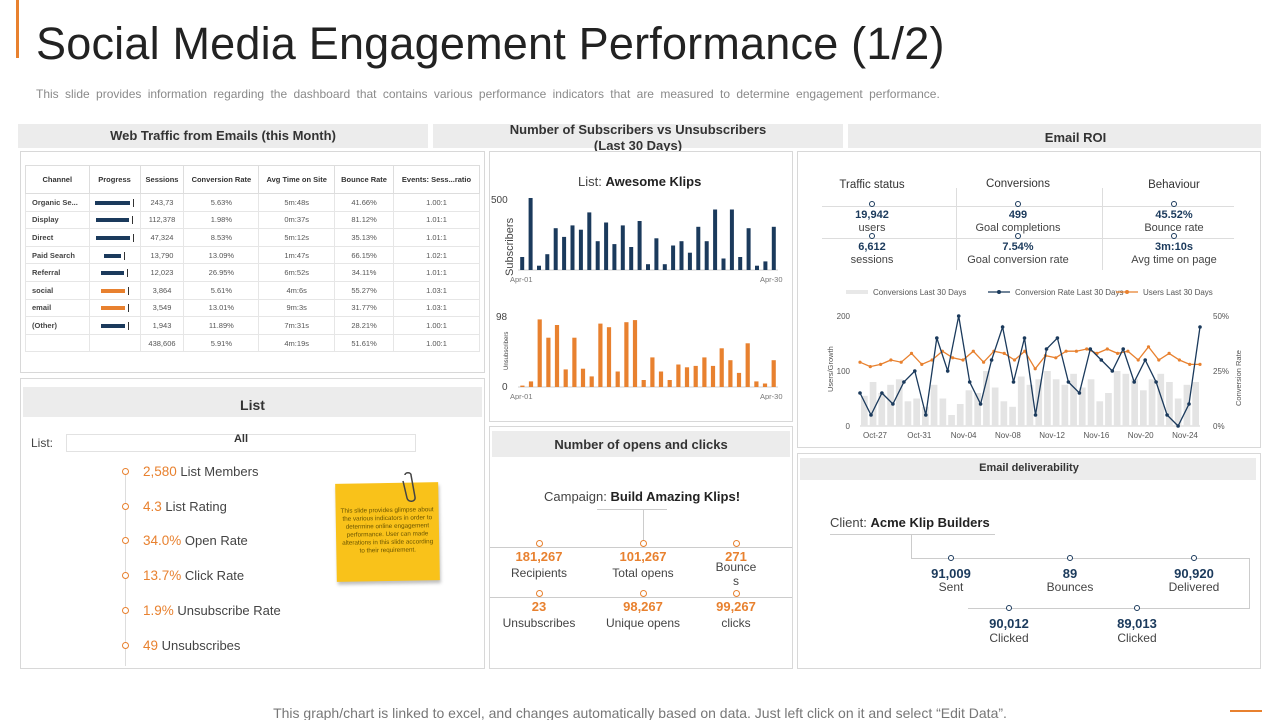 This screenshot has width=1280, height=720. What do you see at coordinates (638, 129) in the screenshot?
I see `subscribers-title-line1: Number of Subscribers vs Unsubscribers` at bounding box center [638, 129].